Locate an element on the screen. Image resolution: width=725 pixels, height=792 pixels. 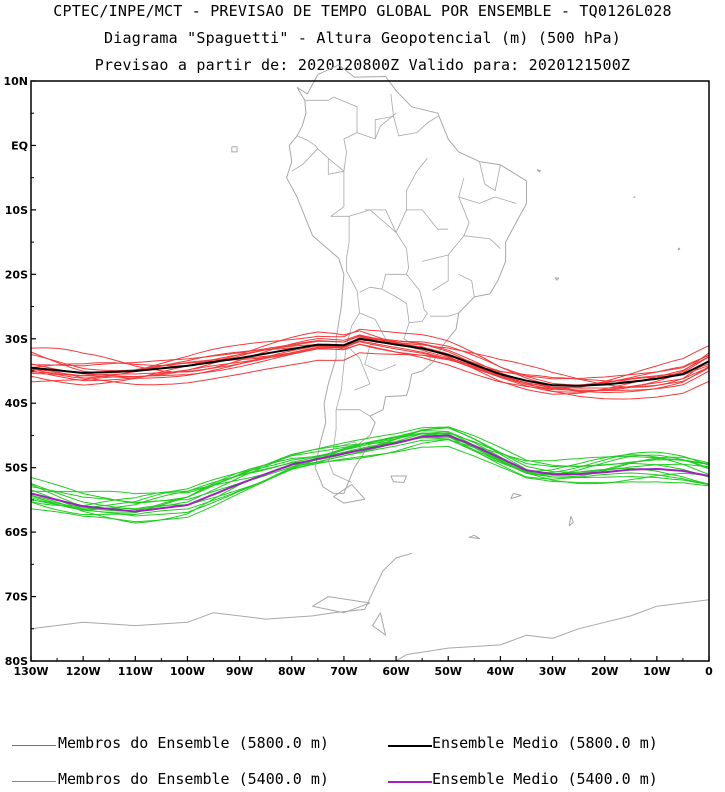
y-tick-label: 70S is located at coordinates (16, 597).